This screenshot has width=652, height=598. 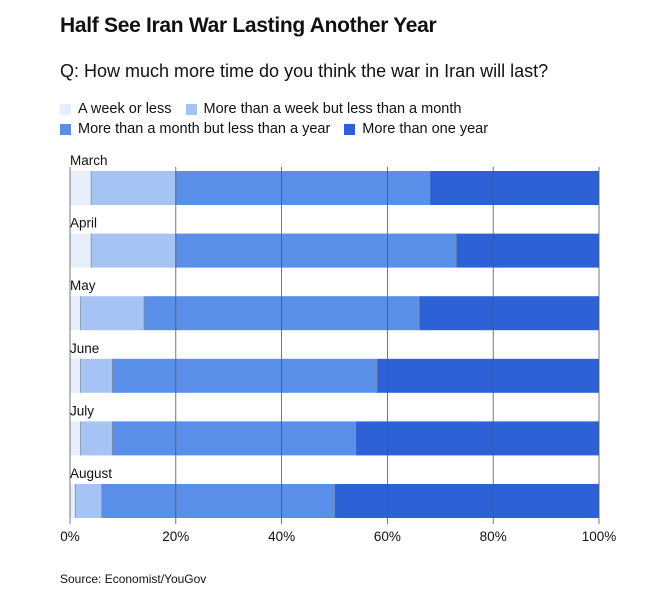 I want to click on legend-label: A week or less, so click(x=125, y=109).